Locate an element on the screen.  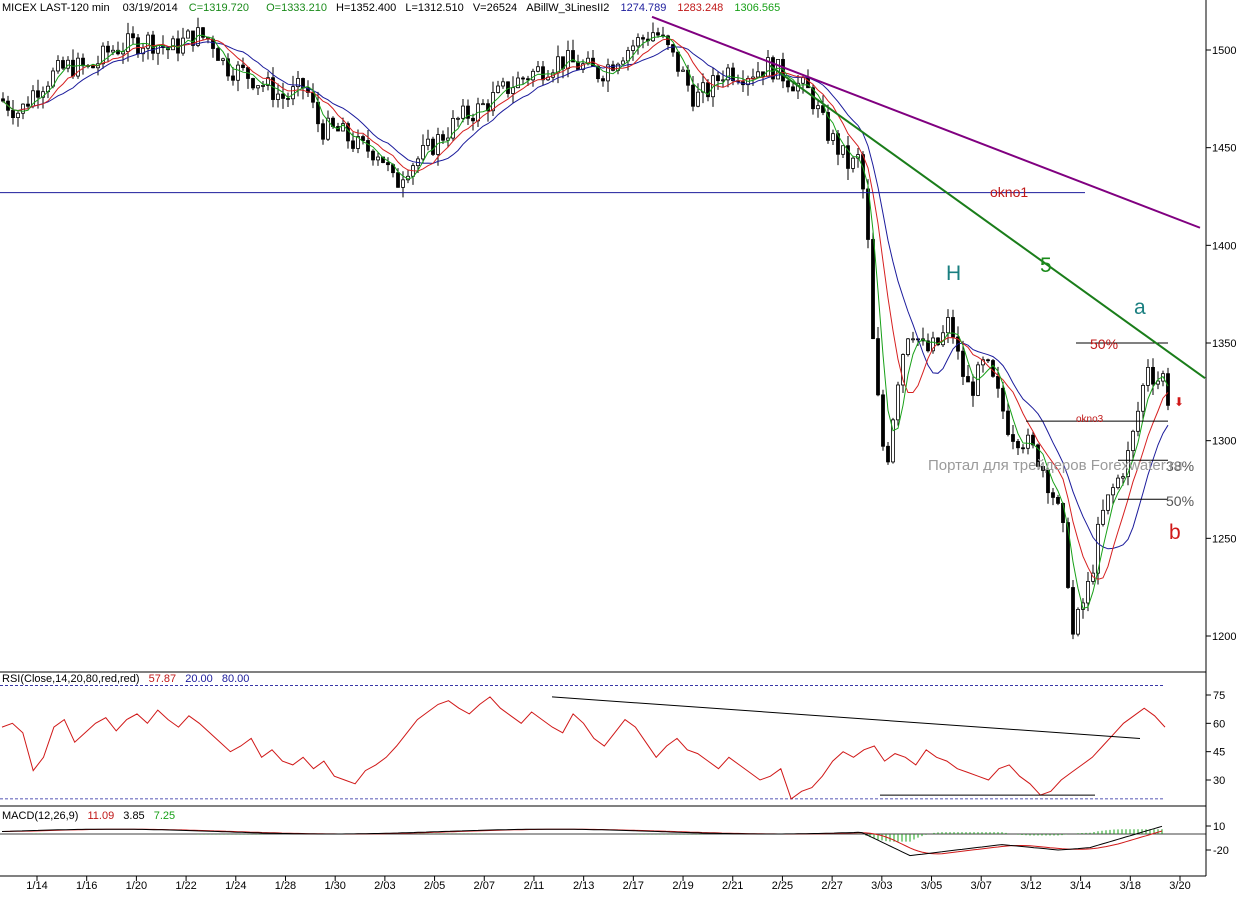
low-label: L=1312.510 is located at coordinates (434, 8).